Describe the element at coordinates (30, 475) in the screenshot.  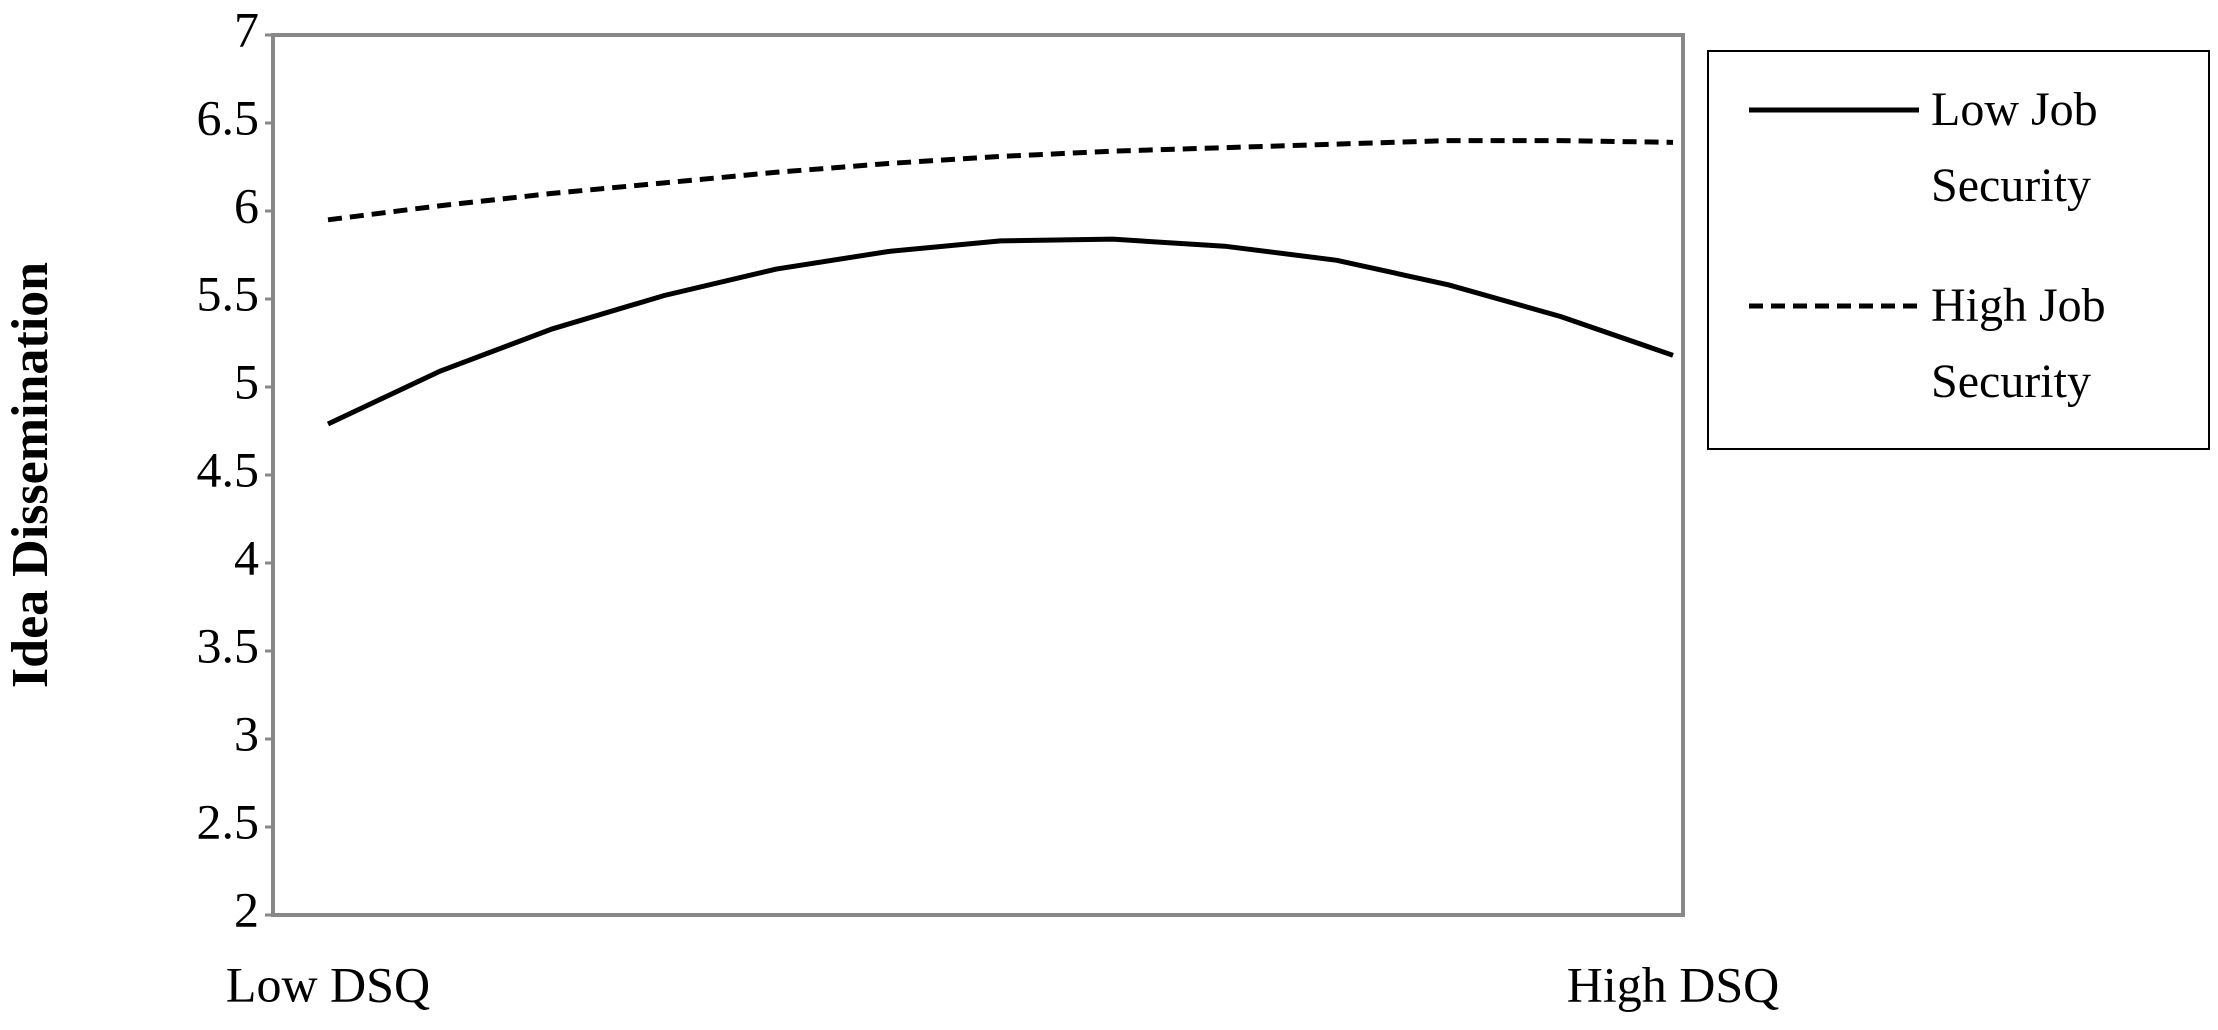
I see `y-axis-label: Idea Dissemination` at that location.